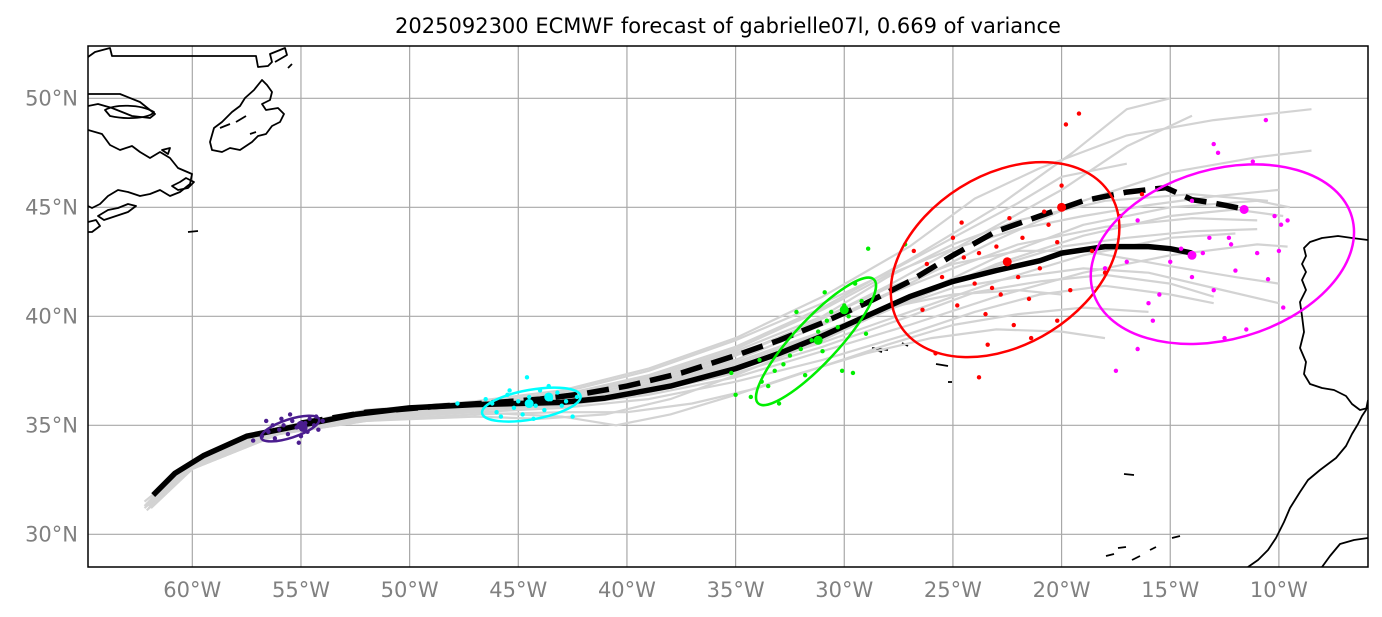 This screenshot has height=617, width=1382. I want to click on lon-tick-label: 45°W, so click(518, 590).